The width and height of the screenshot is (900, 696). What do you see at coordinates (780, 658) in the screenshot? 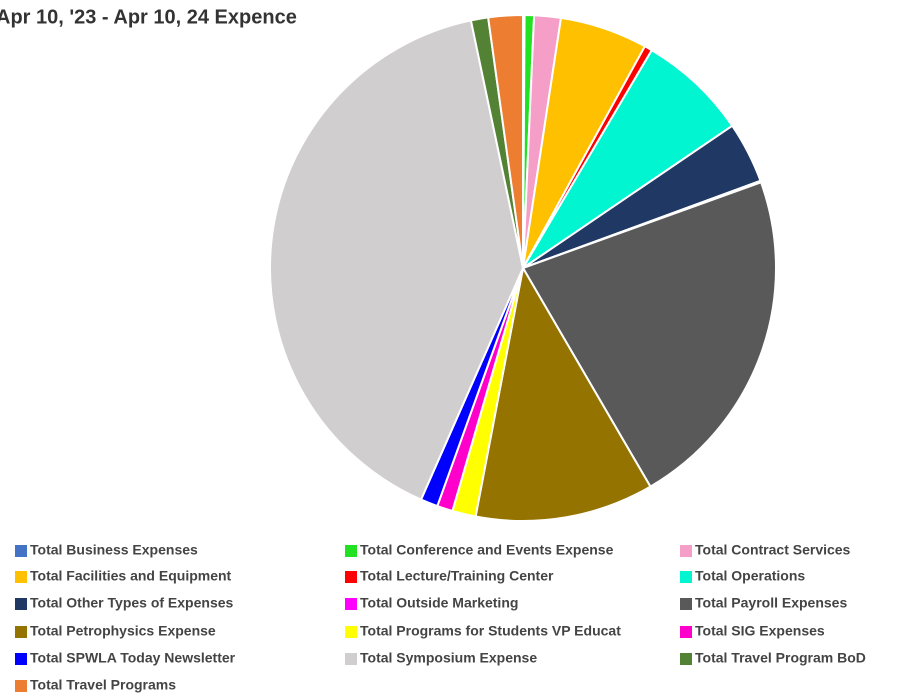
I see `legend-label: Total Travel Program BoD` at bounding box center [780, 658].